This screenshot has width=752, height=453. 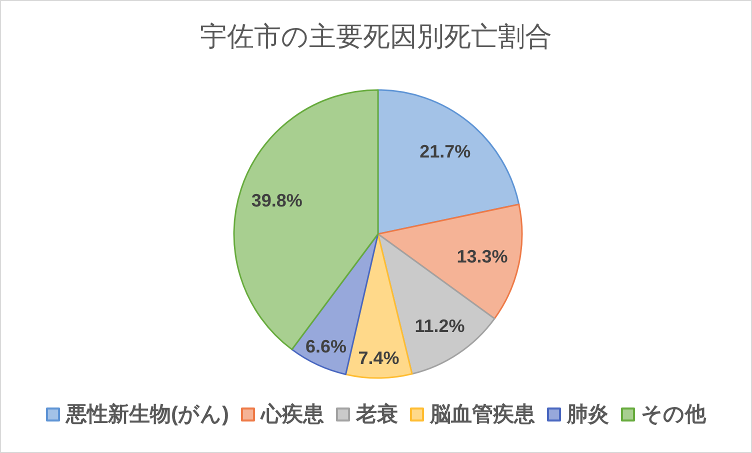 I want to click on data-label: 11.2%, so click(x=439, y=326).